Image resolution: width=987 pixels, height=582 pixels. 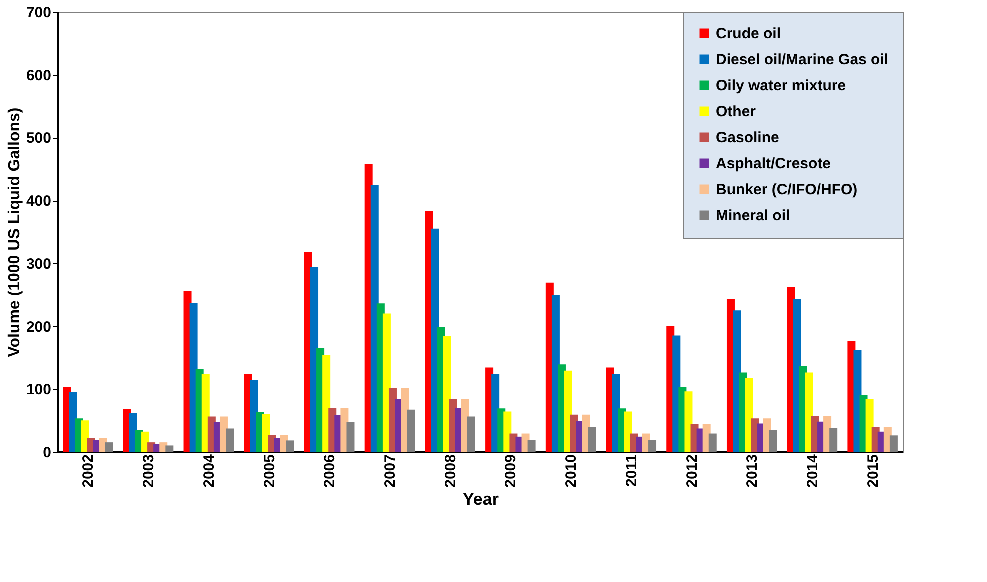 What do you see at coordinates (631, 471) in the screenshot?
I see `x-tick-label: 2011` at bounding box center [631, 471].